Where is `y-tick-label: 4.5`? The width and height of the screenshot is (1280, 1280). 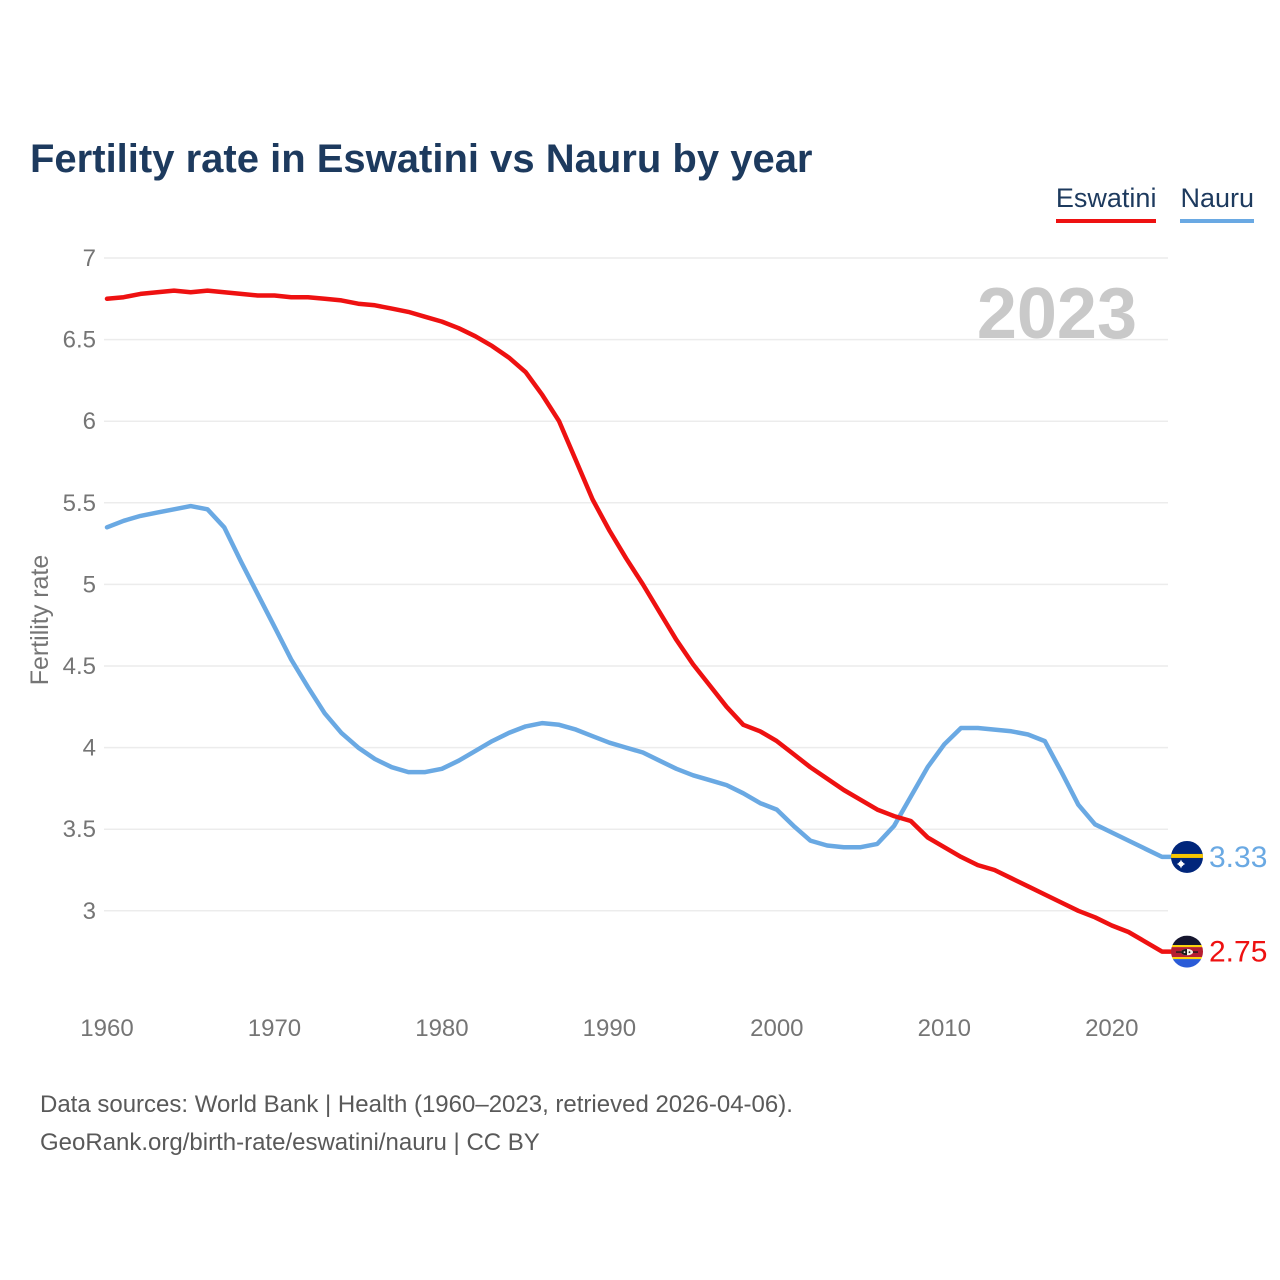
y-tick-label: 4.5 is located at coordinates (79, 666).